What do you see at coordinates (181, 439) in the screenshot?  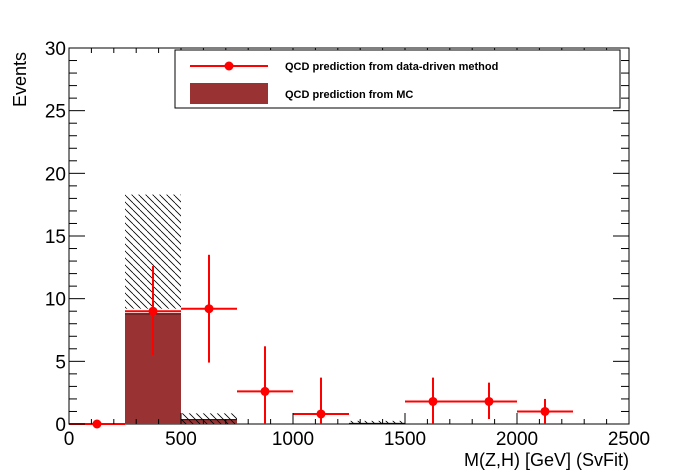 I see `x-tick-label-1: 500` at bounding box center [181, 439].